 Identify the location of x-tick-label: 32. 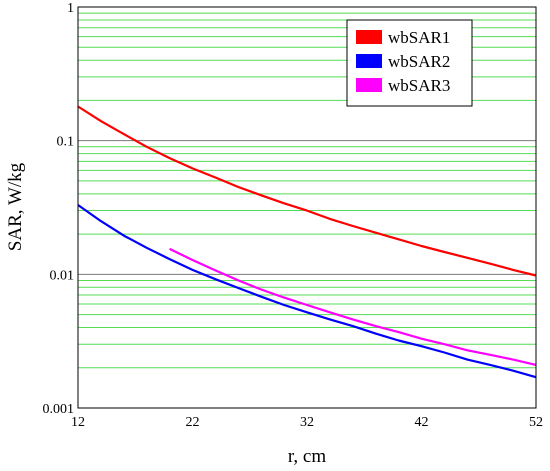
(307, 422).